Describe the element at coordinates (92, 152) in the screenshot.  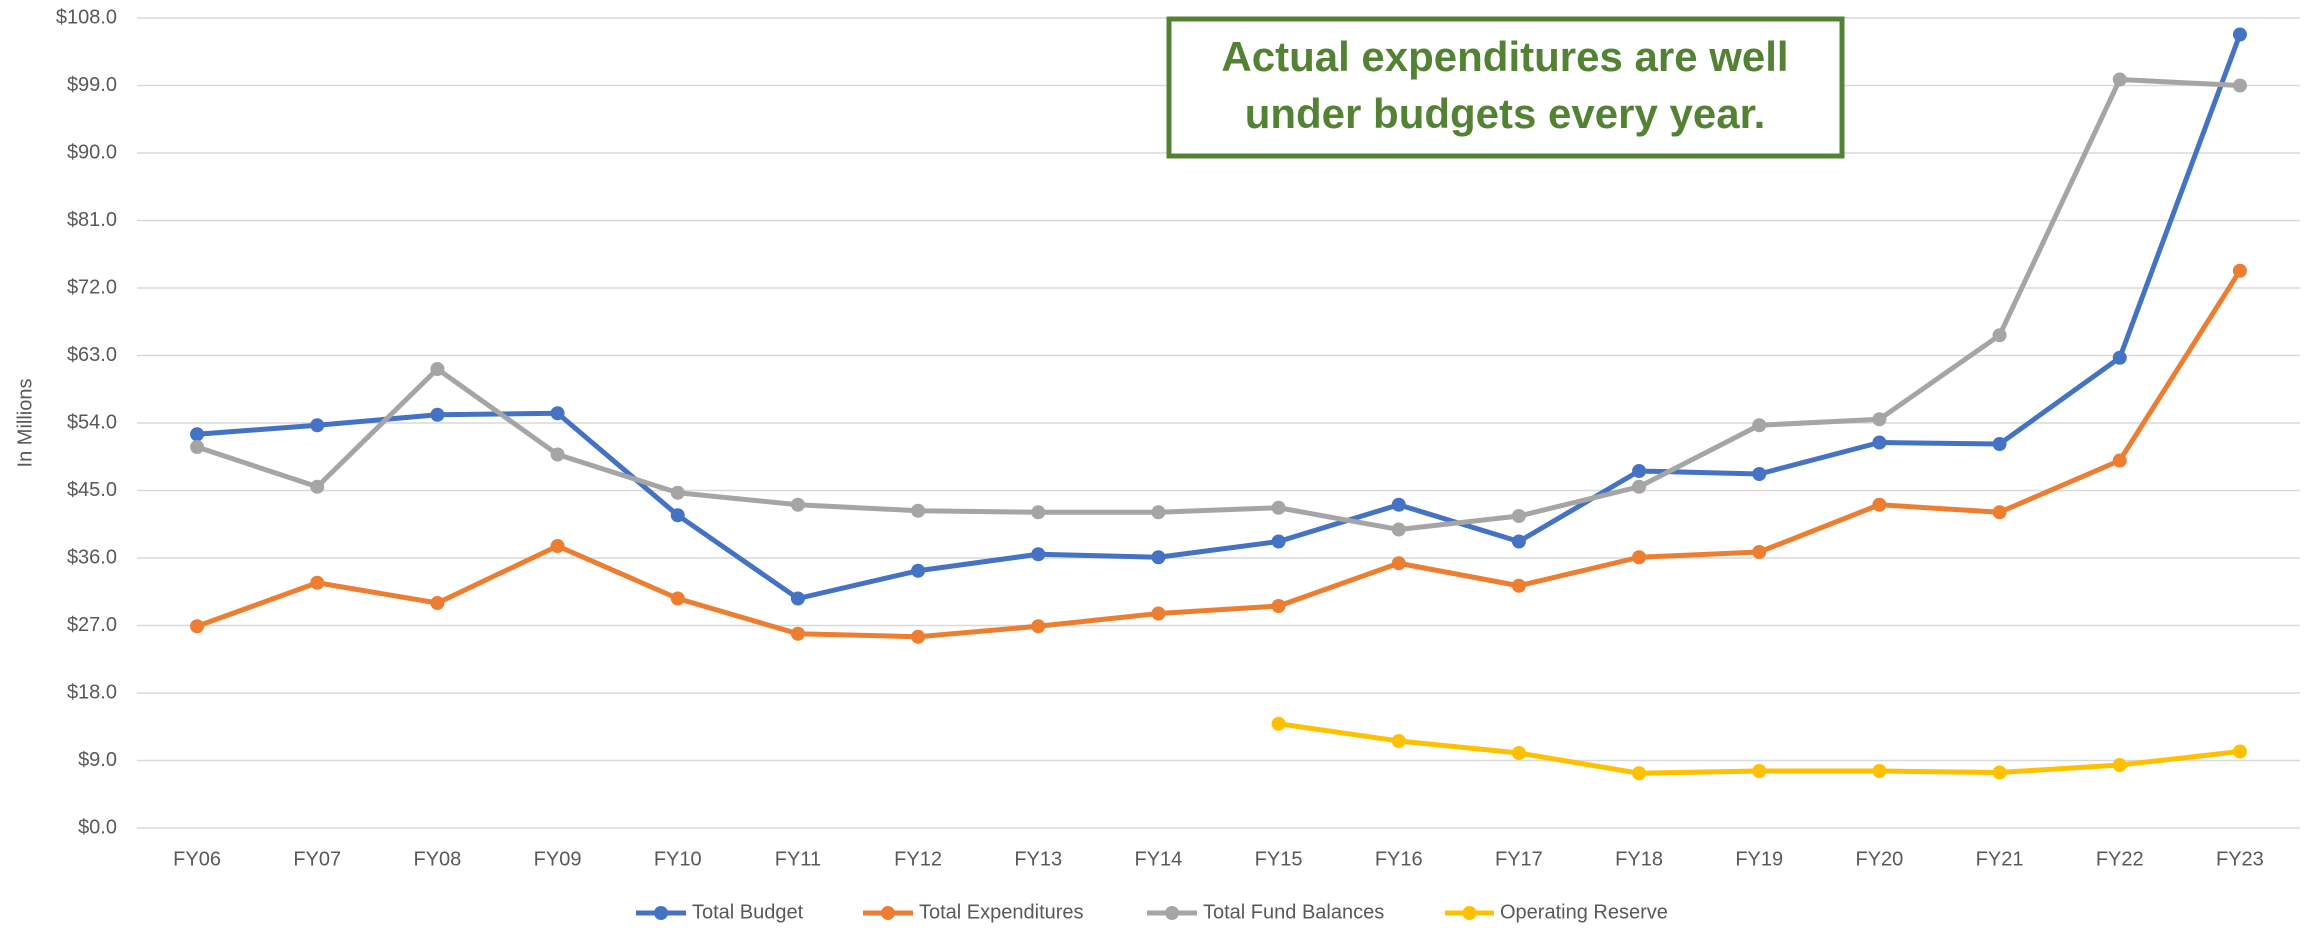
I see `y-tick-label: $90.0` at that location.